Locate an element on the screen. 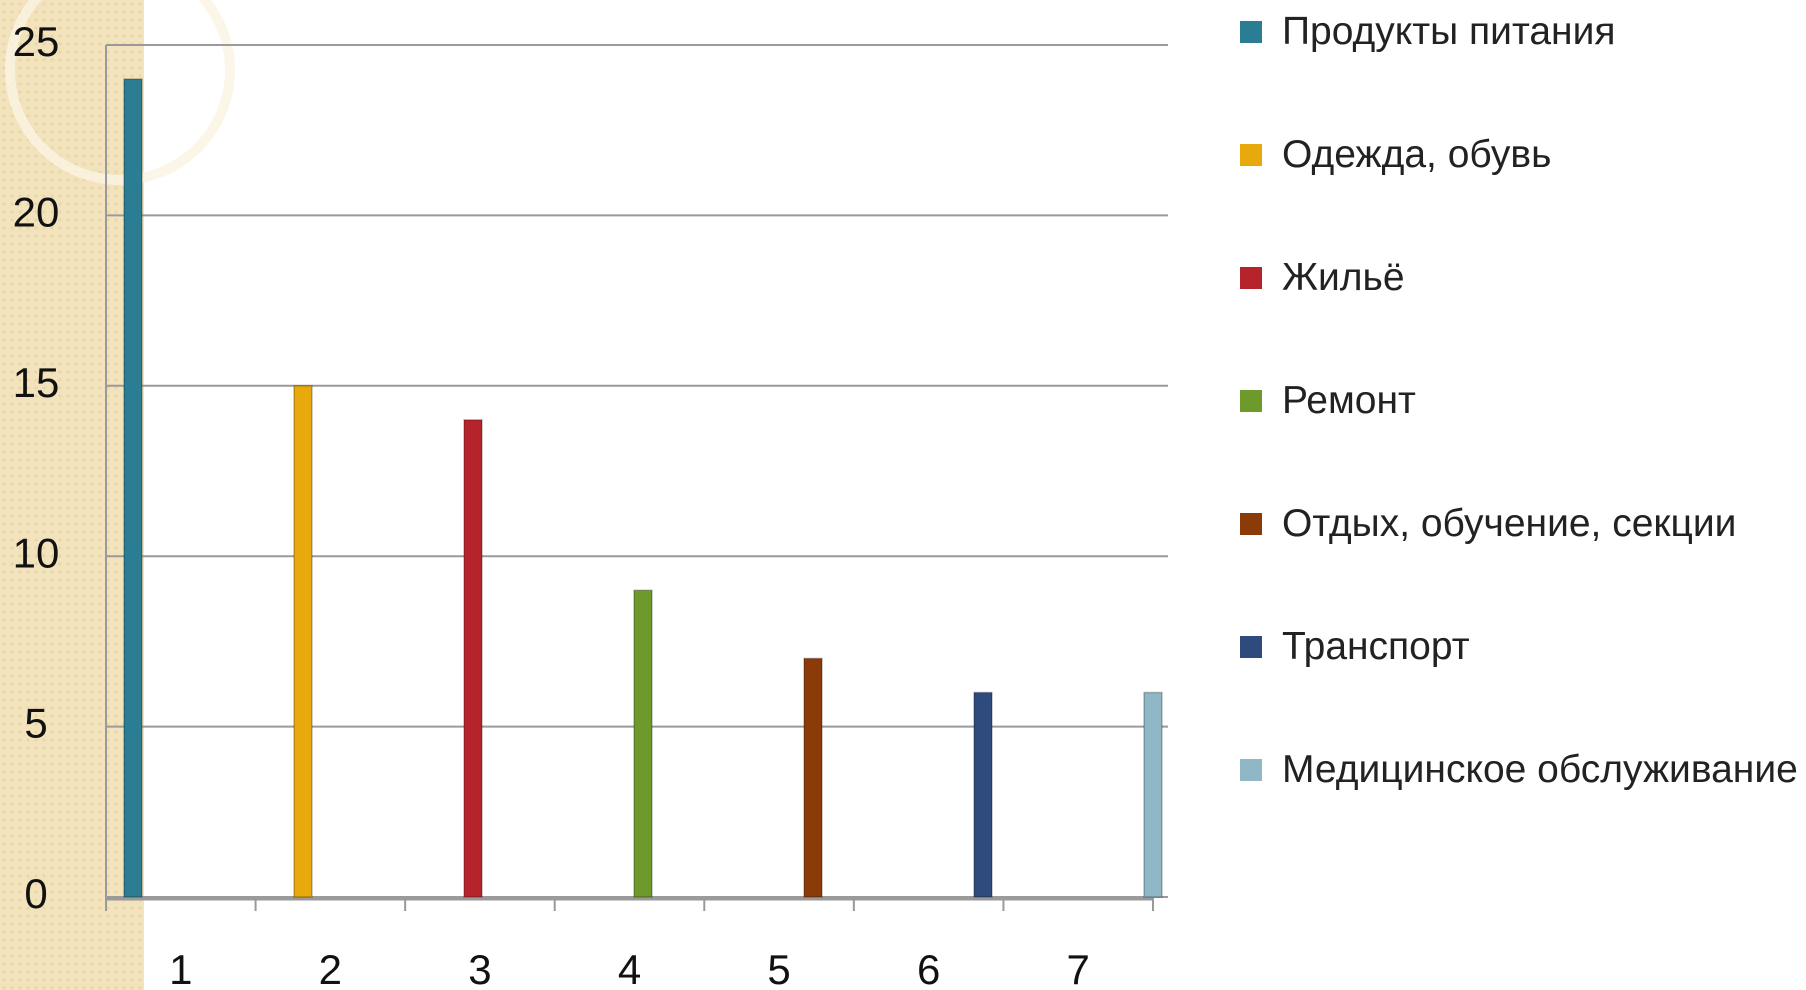  legend-item: Одежда, обувь is located at coordinates (1523, 188).